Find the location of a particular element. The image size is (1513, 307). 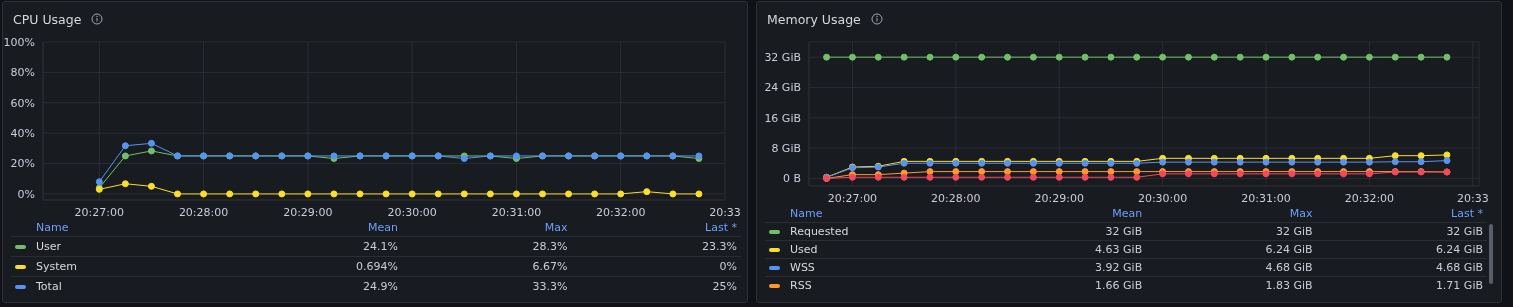

text: 24.1% is located at coordinates (380, 246).